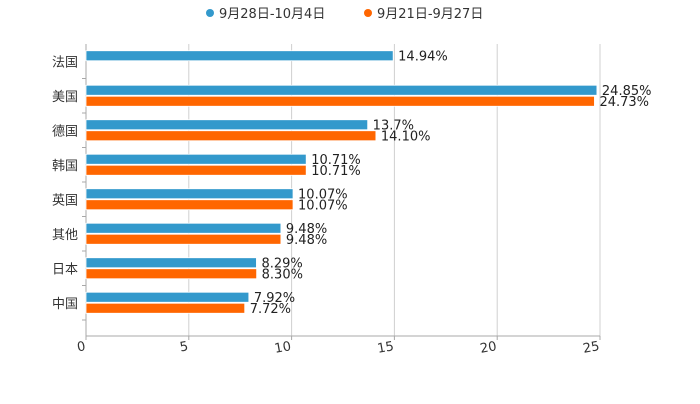  I want to click on data-label: 8.30%, so click(282, 274).